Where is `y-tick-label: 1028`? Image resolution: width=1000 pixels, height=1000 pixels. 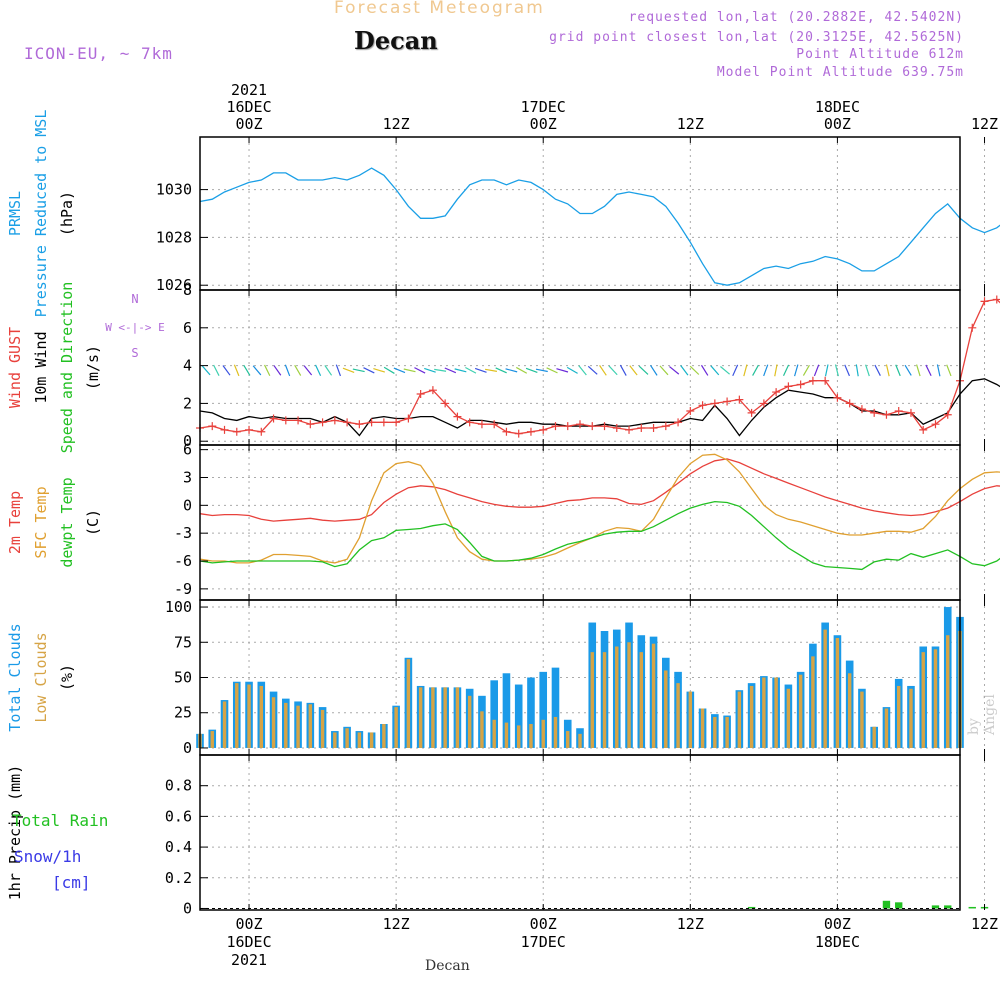
y-tick-label: 1028 is located at coordinates (174, 237).